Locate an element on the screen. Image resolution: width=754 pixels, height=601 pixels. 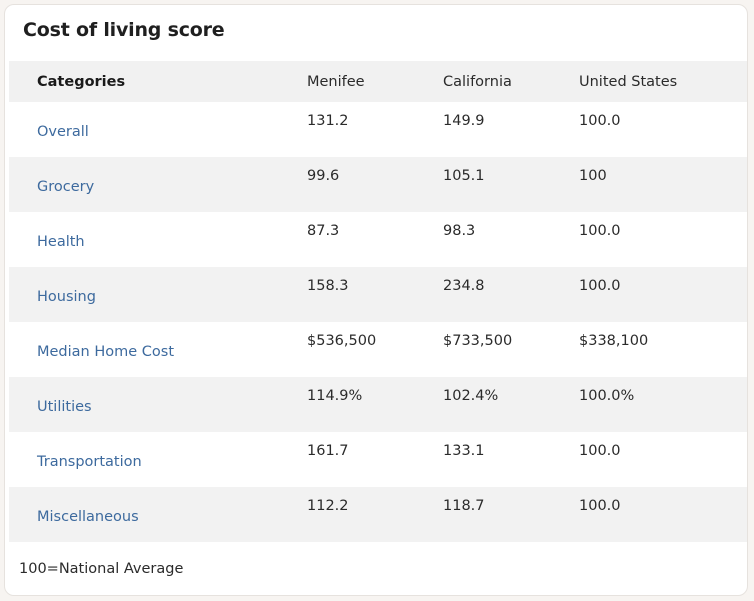
table-row: Grocery 99.6 105.1 100 is located at coordinates (378, 184).